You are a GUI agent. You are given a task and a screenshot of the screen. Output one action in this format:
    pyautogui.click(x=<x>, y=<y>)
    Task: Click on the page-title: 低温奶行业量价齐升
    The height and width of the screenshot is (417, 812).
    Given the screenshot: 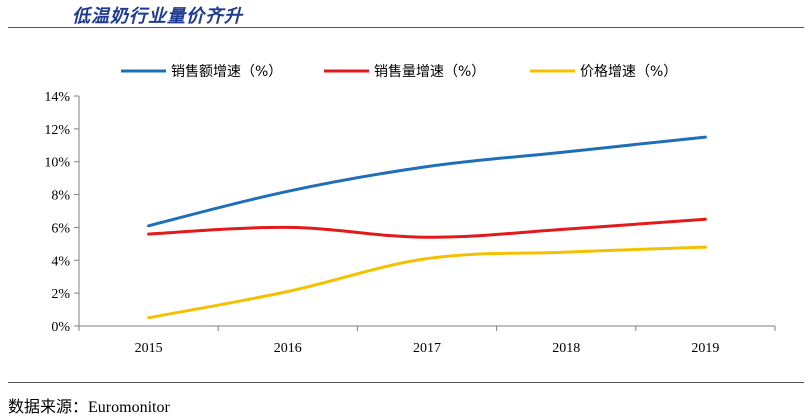 What is the action you would take?
    pyautogui.click(x=157, y=16)
    